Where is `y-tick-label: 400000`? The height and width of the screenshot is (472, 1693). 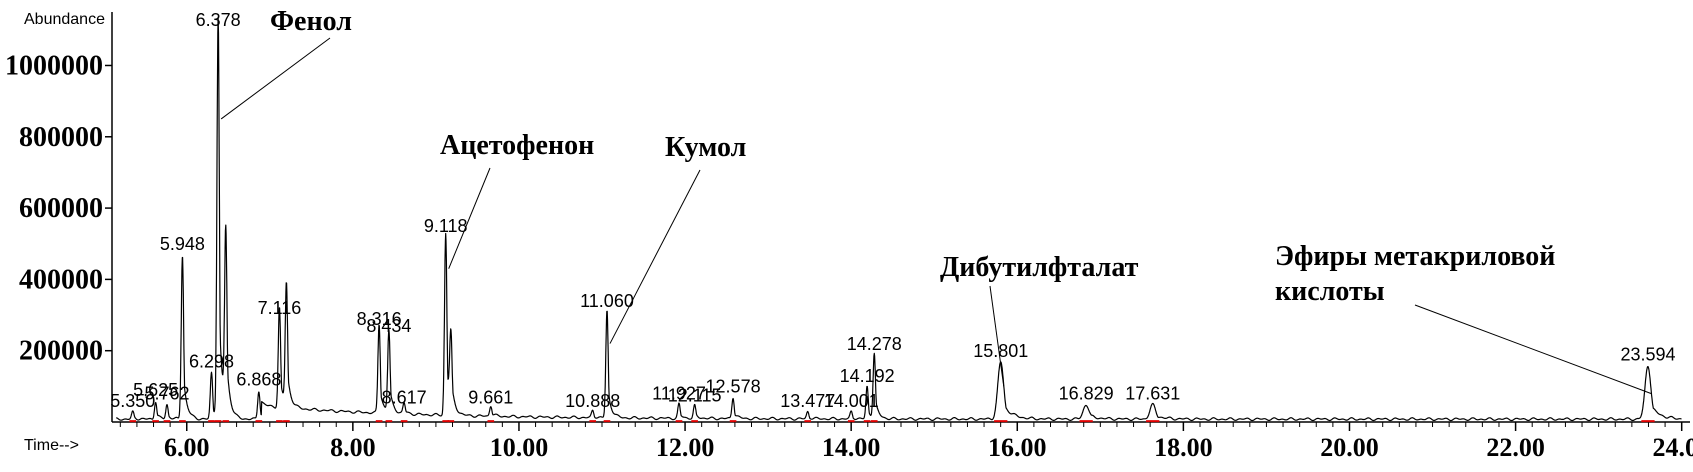 y-tick-label: 400000 is located at coordinates (61, 279).